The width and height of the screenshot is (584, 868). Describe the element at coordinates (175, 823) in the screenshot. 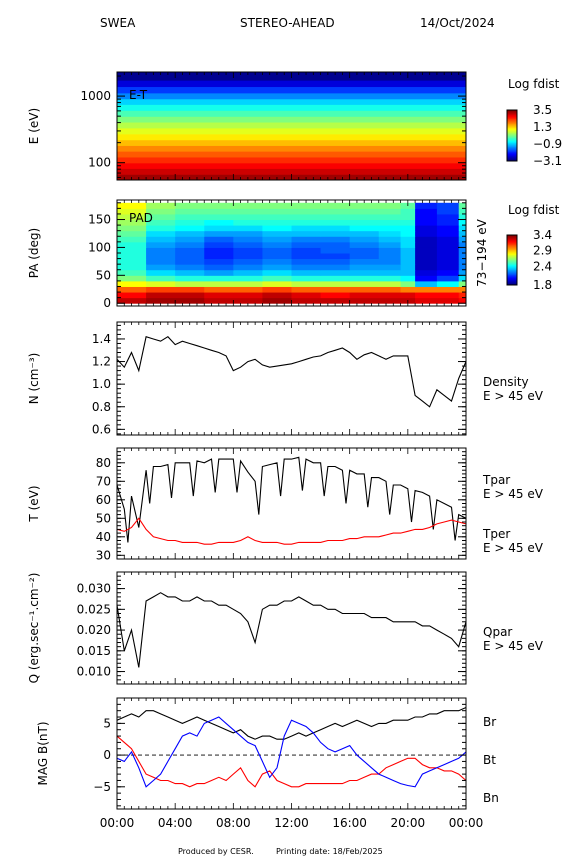

I see `x-tick-label-1: 04:00` at that location.